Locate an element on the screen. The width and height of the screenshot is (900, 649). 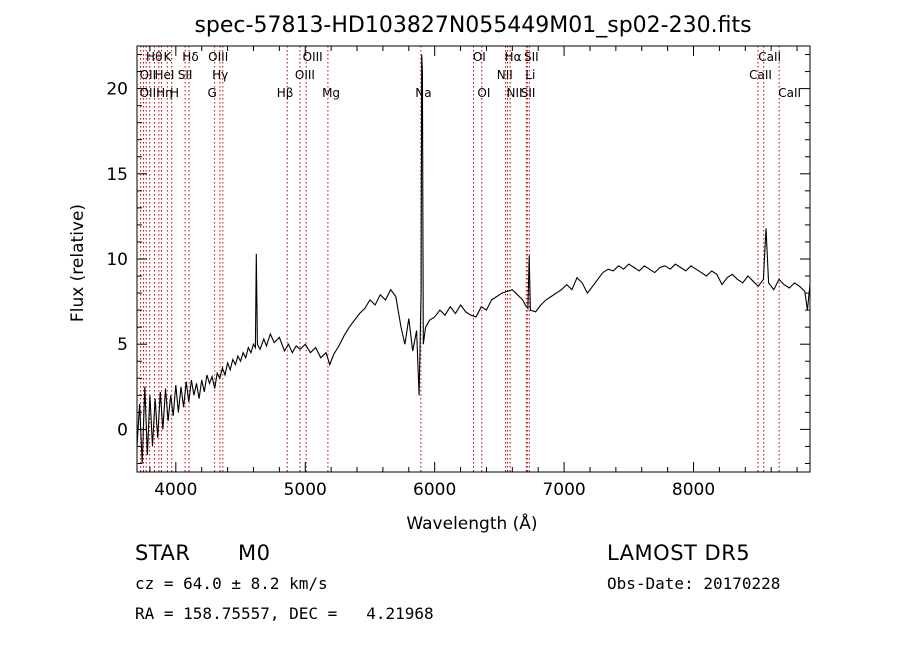
line-label-6: Hα is located at coordinates (513, 57).